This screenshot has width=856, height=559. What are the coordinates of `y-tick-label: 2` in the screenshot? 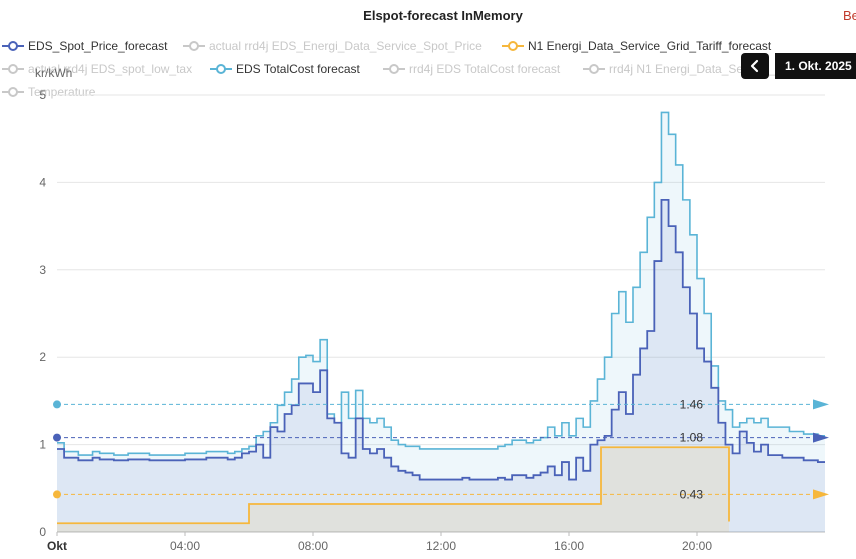 It's located at (42, 357).